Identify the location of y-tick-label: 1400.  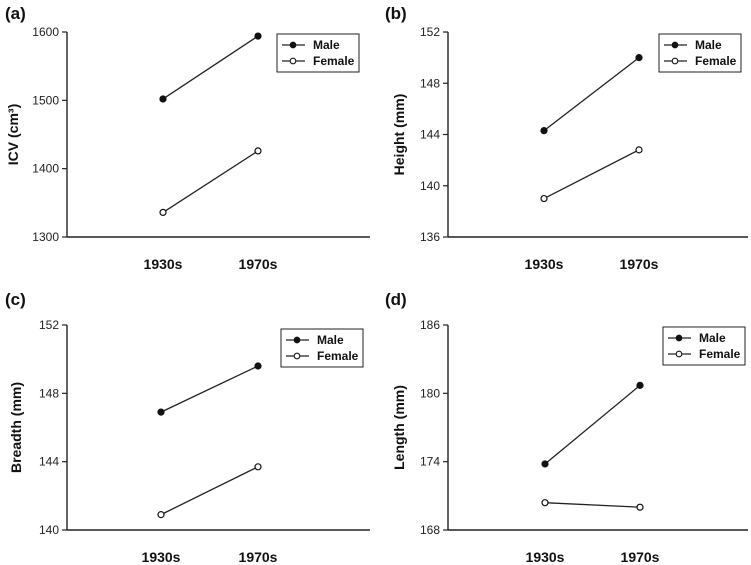
(45, 169).